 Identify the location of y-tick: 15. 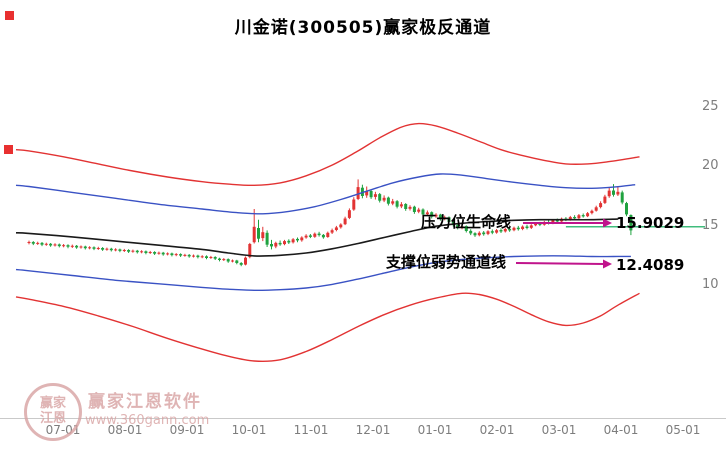
(710, 225).